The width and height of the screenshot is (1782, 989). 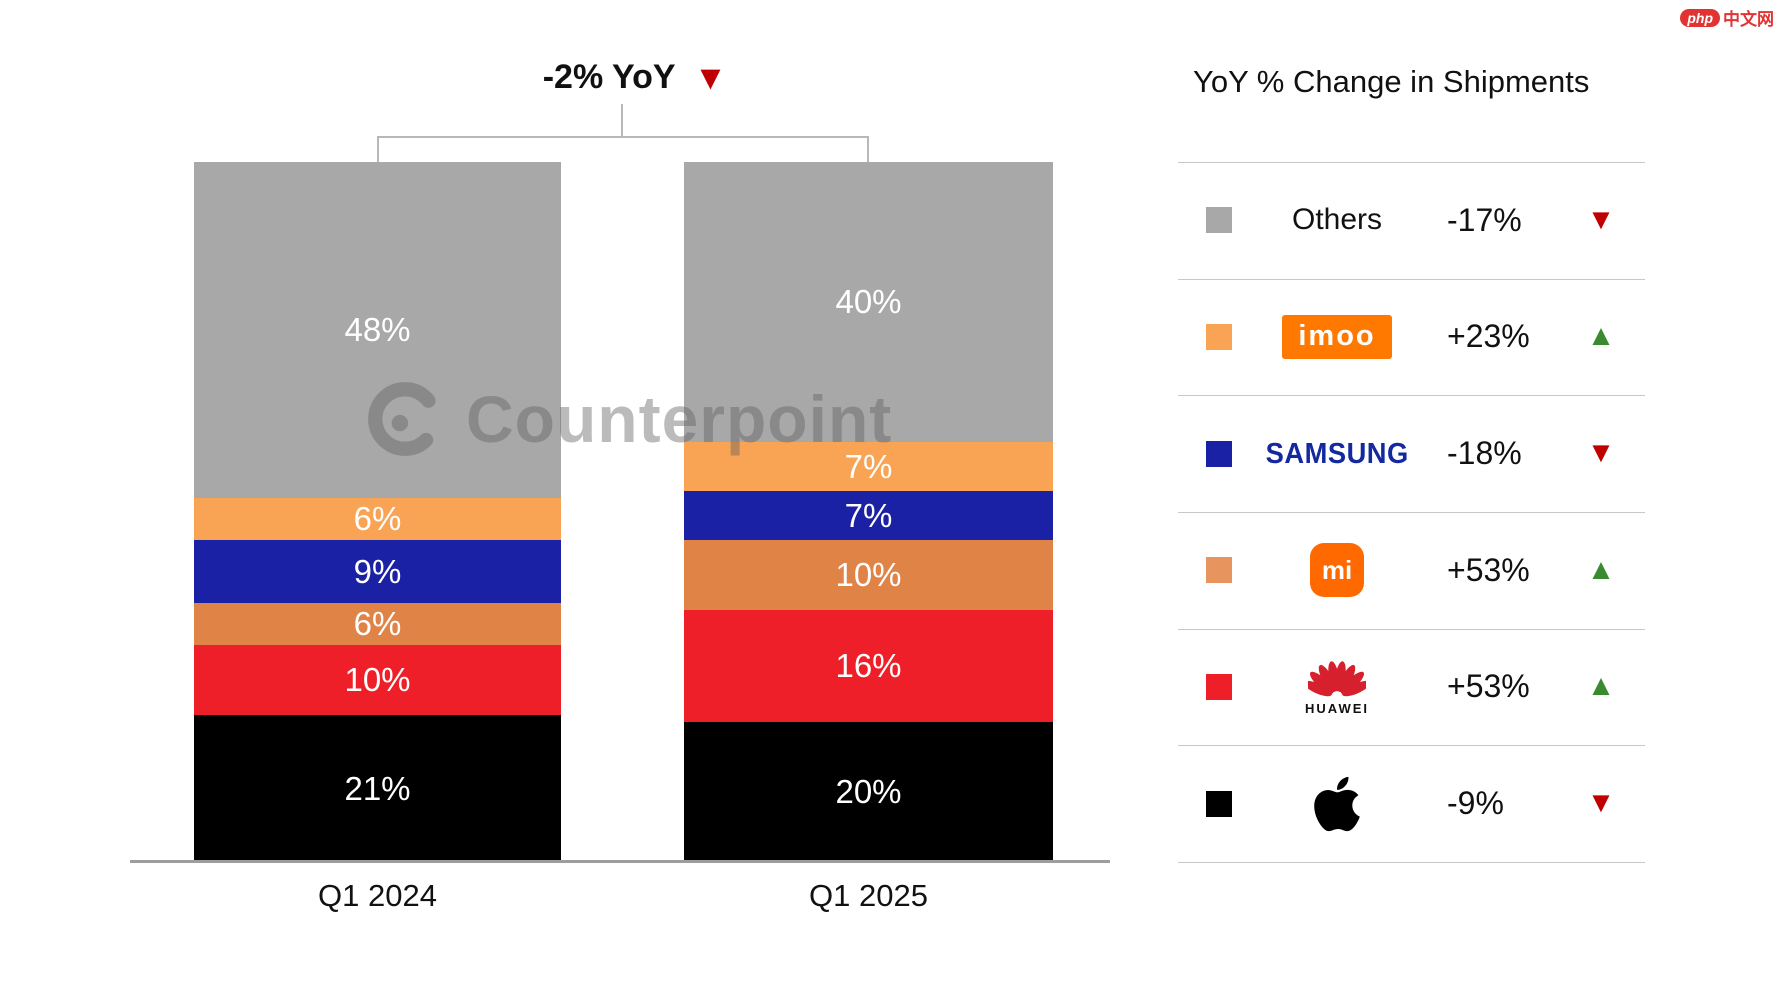 I want to click on bracket-tick-left, so click(x=378, y=149).